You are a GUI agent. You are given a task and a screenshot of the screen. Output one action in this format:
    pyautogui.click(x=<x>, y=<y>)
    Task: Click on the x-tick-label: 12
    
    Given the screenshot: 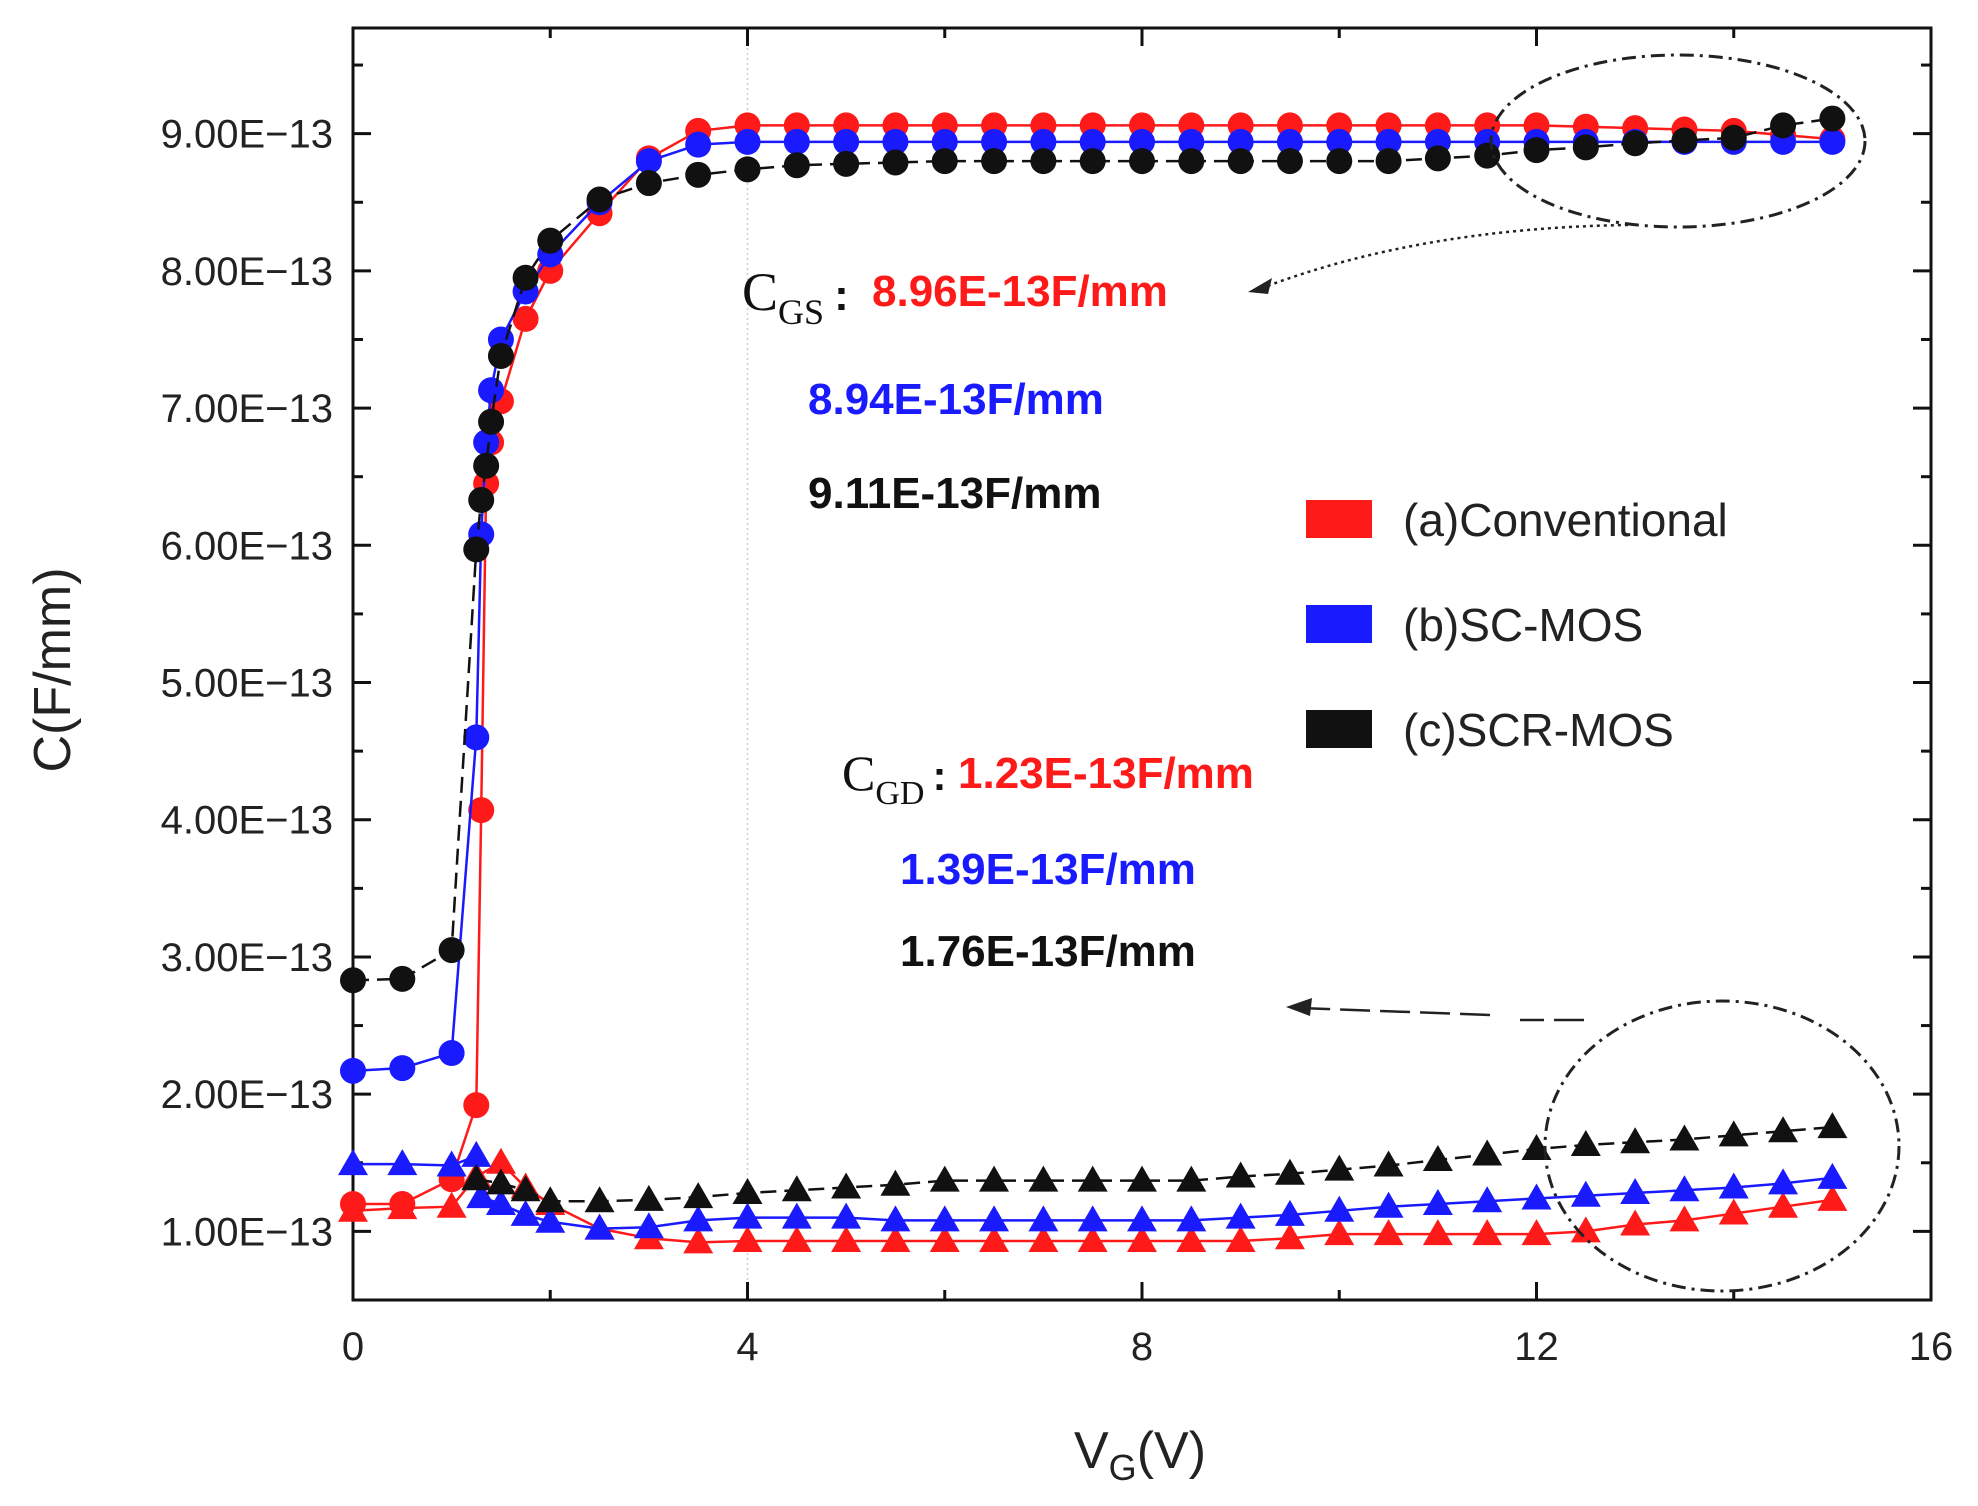 What is the action you would take?
    pyautogui.click(x=1536, y=1347)
    